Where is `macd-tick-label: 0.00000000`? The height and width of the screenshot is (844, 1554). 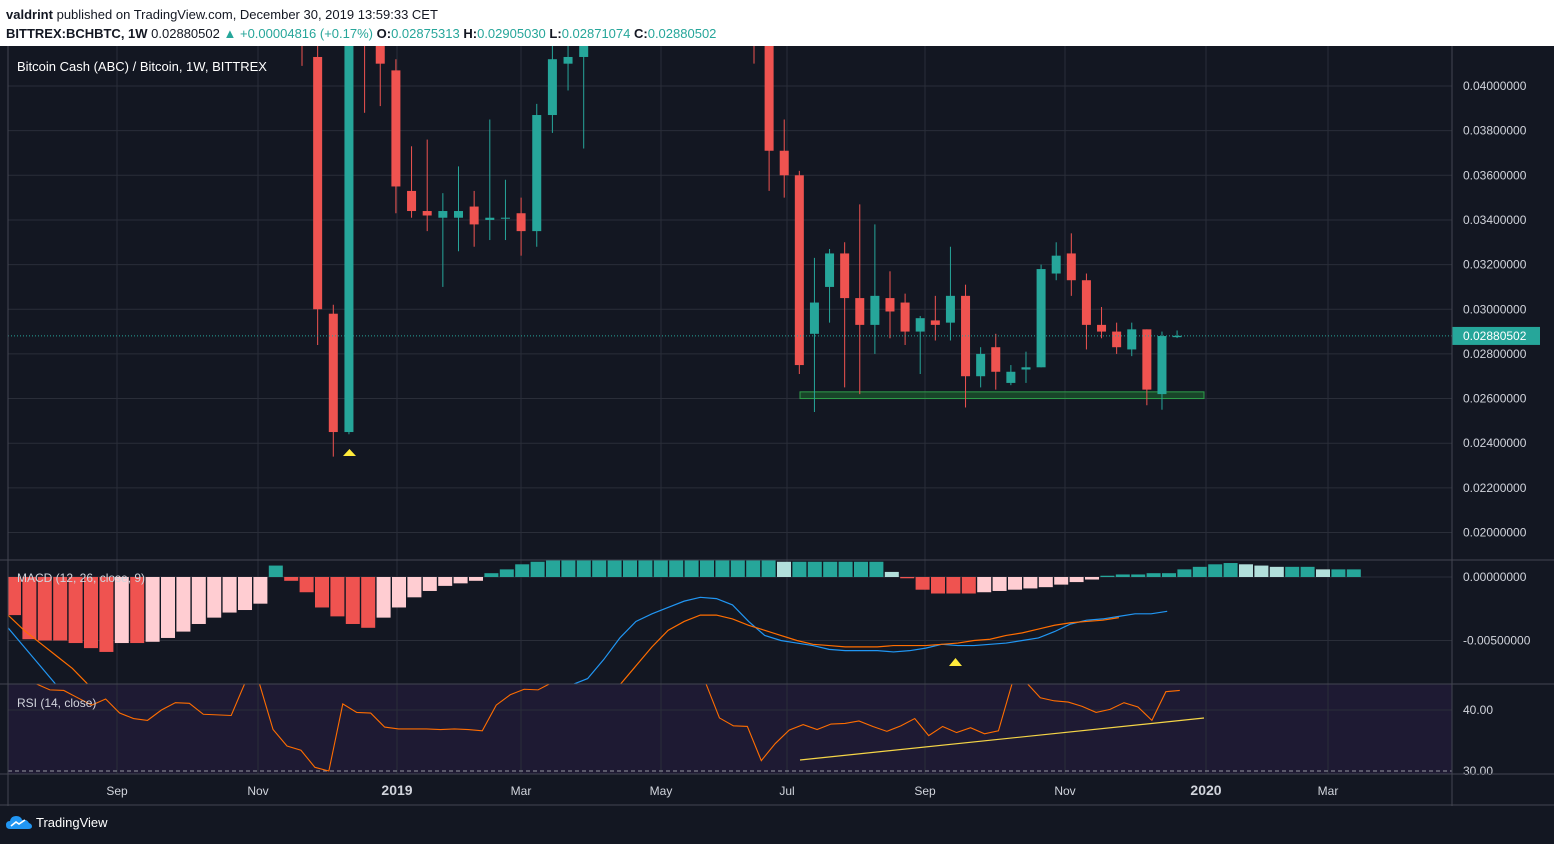
macd-tick-label: 0.00000000 is located at coordinates (1495, 577).